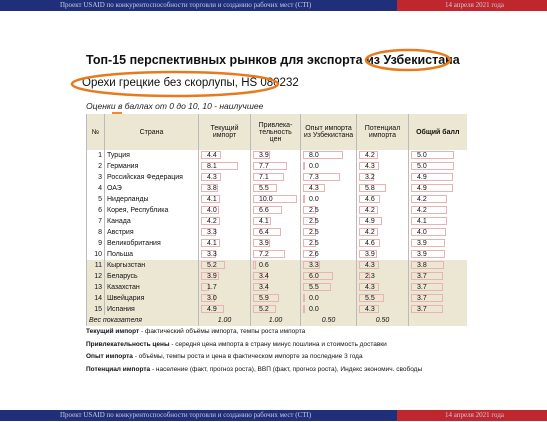 This screenshot has width=547, height=422. Describe the element at coordinates (212, 210) in the screenshot. I see `score-value: 4.0` at that location.